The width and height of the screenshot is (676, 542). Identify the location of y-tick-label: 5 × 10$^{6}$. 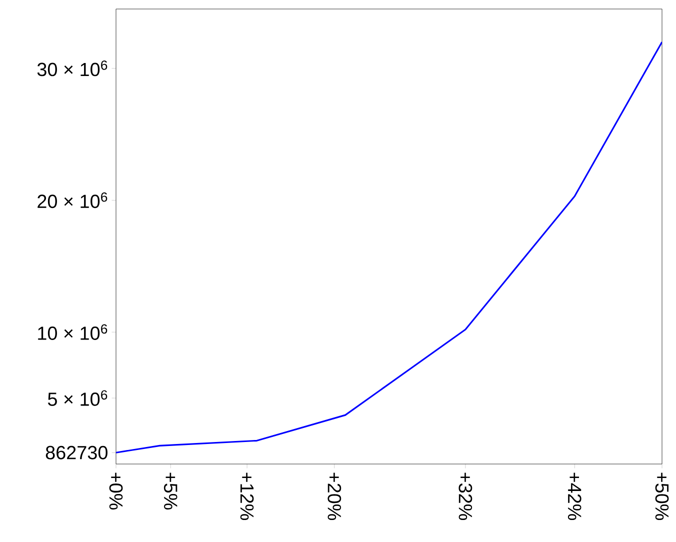
(78, 398).